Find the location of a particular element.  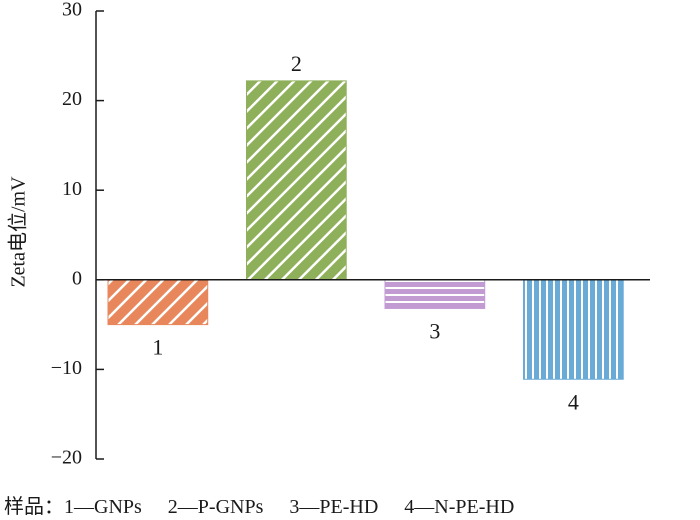

bar-label-2: 2 is located at coordinates (296, 63).